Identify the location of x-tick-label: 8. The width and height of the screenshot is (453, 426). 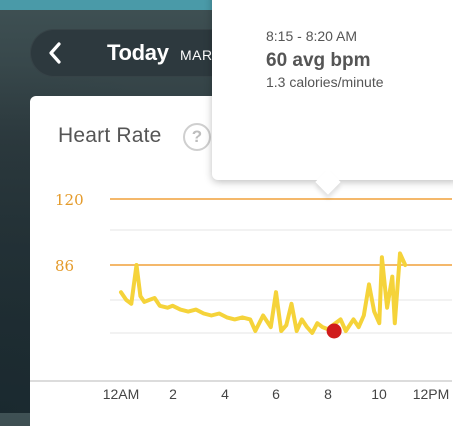
(328, 394).